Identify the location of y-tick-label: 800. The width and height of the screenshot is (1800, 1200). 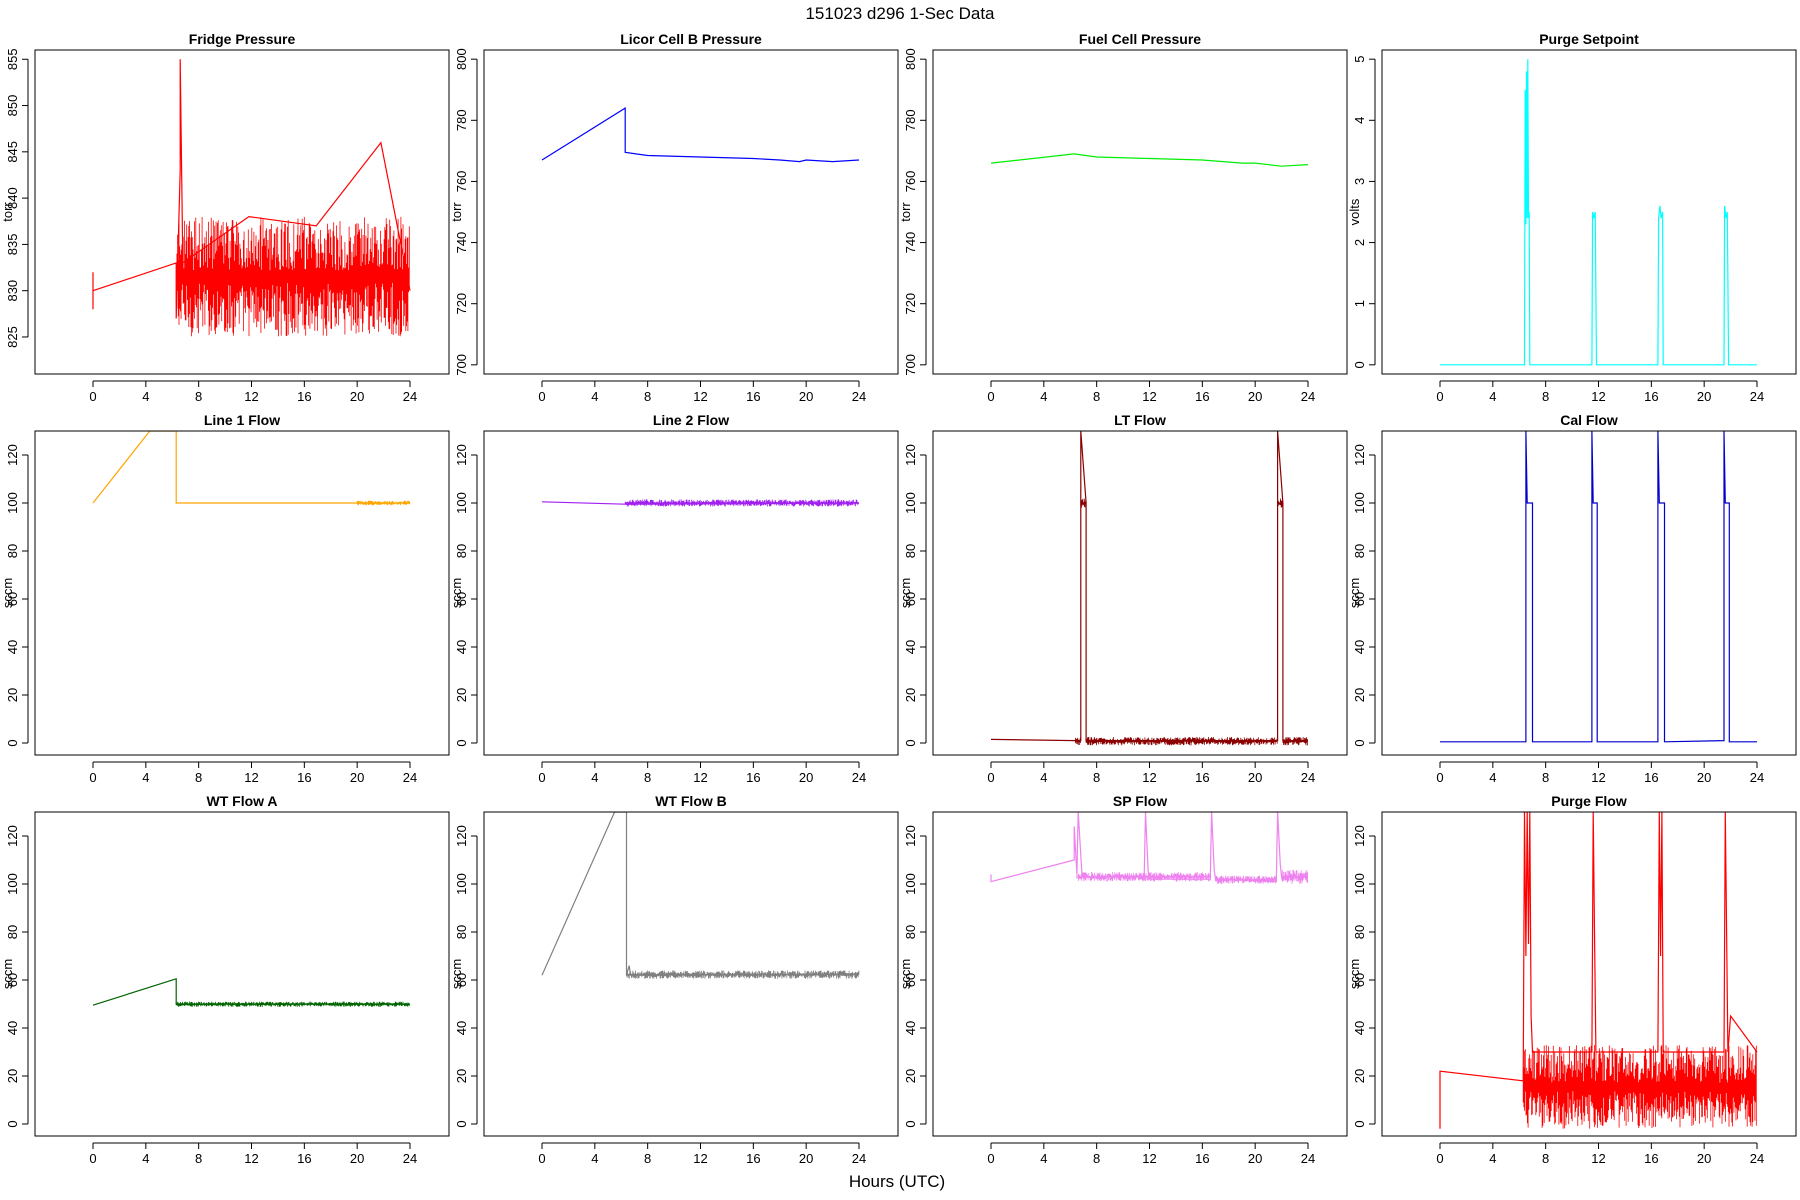
(461, 59).